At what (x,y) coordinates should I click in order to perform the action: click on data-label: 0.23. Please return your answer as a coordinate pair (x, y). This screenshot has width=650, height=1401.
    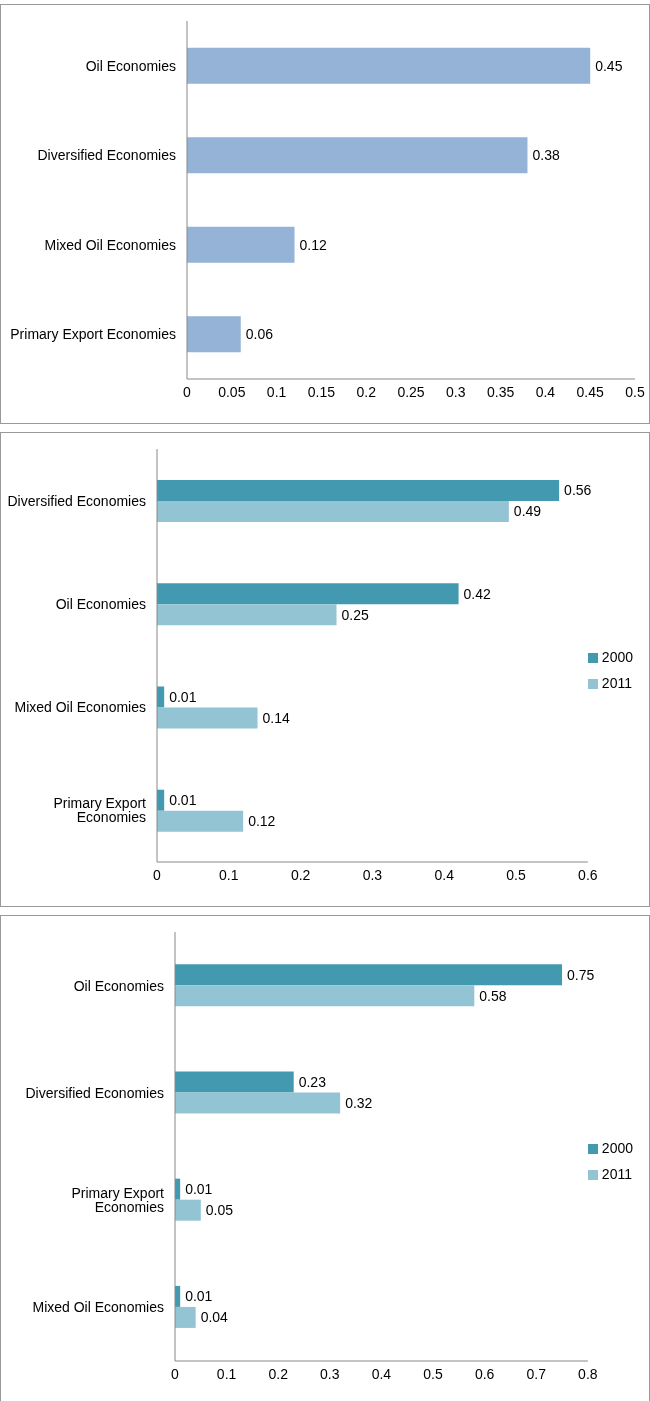
    Looking at the image, I should click on (312, 1081).